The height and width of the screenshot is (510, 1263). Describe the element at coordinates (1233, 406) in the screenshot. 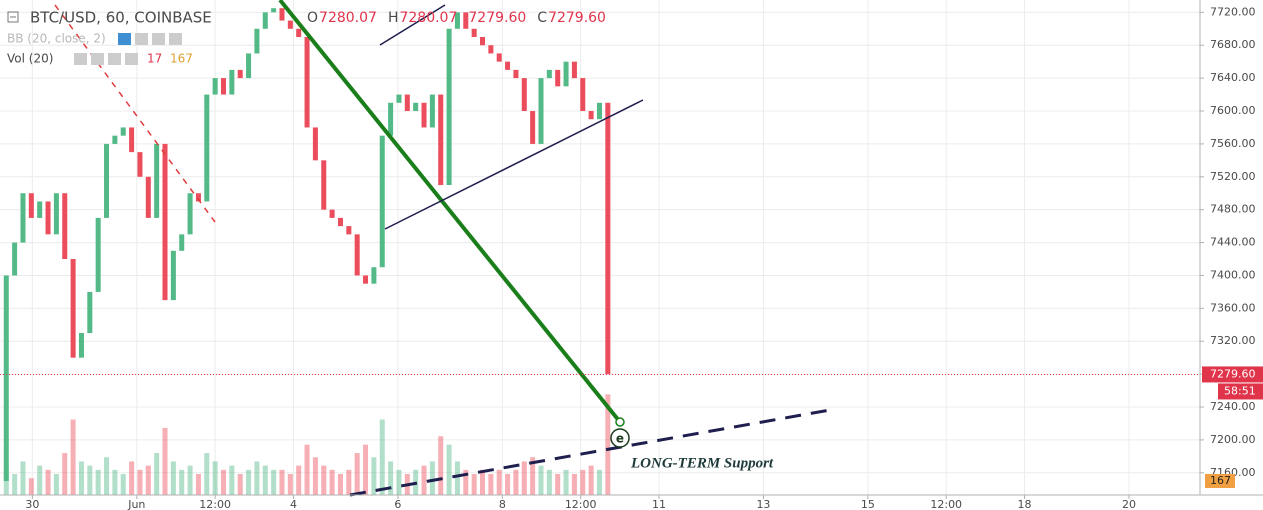

I see `y-tick-label: 7240.00` at that location.